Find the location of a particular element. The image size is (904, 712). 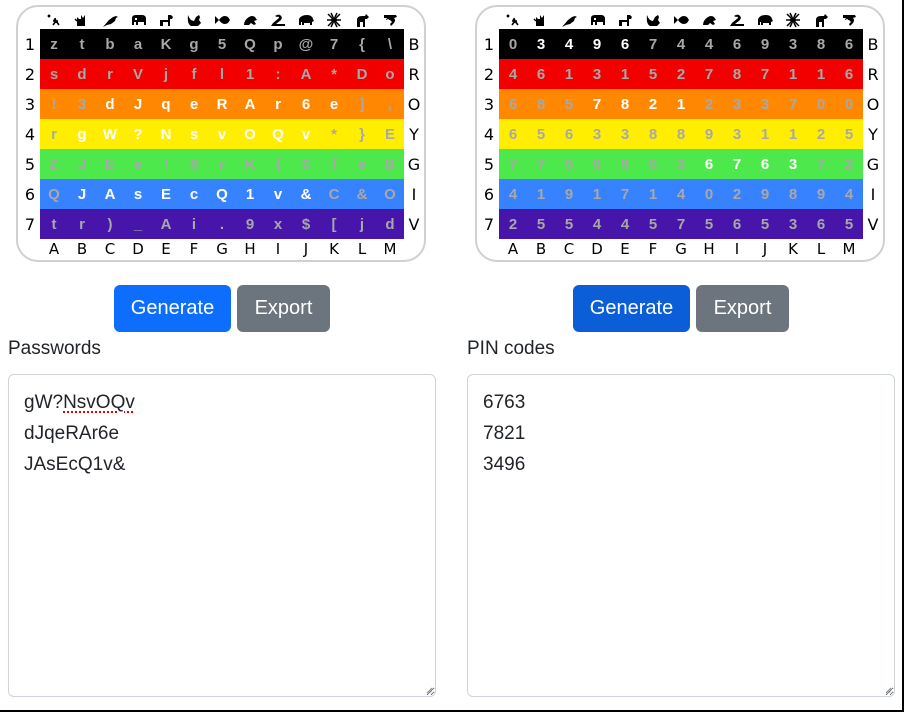

grid-cell: K is located at coordinates (166, 44).